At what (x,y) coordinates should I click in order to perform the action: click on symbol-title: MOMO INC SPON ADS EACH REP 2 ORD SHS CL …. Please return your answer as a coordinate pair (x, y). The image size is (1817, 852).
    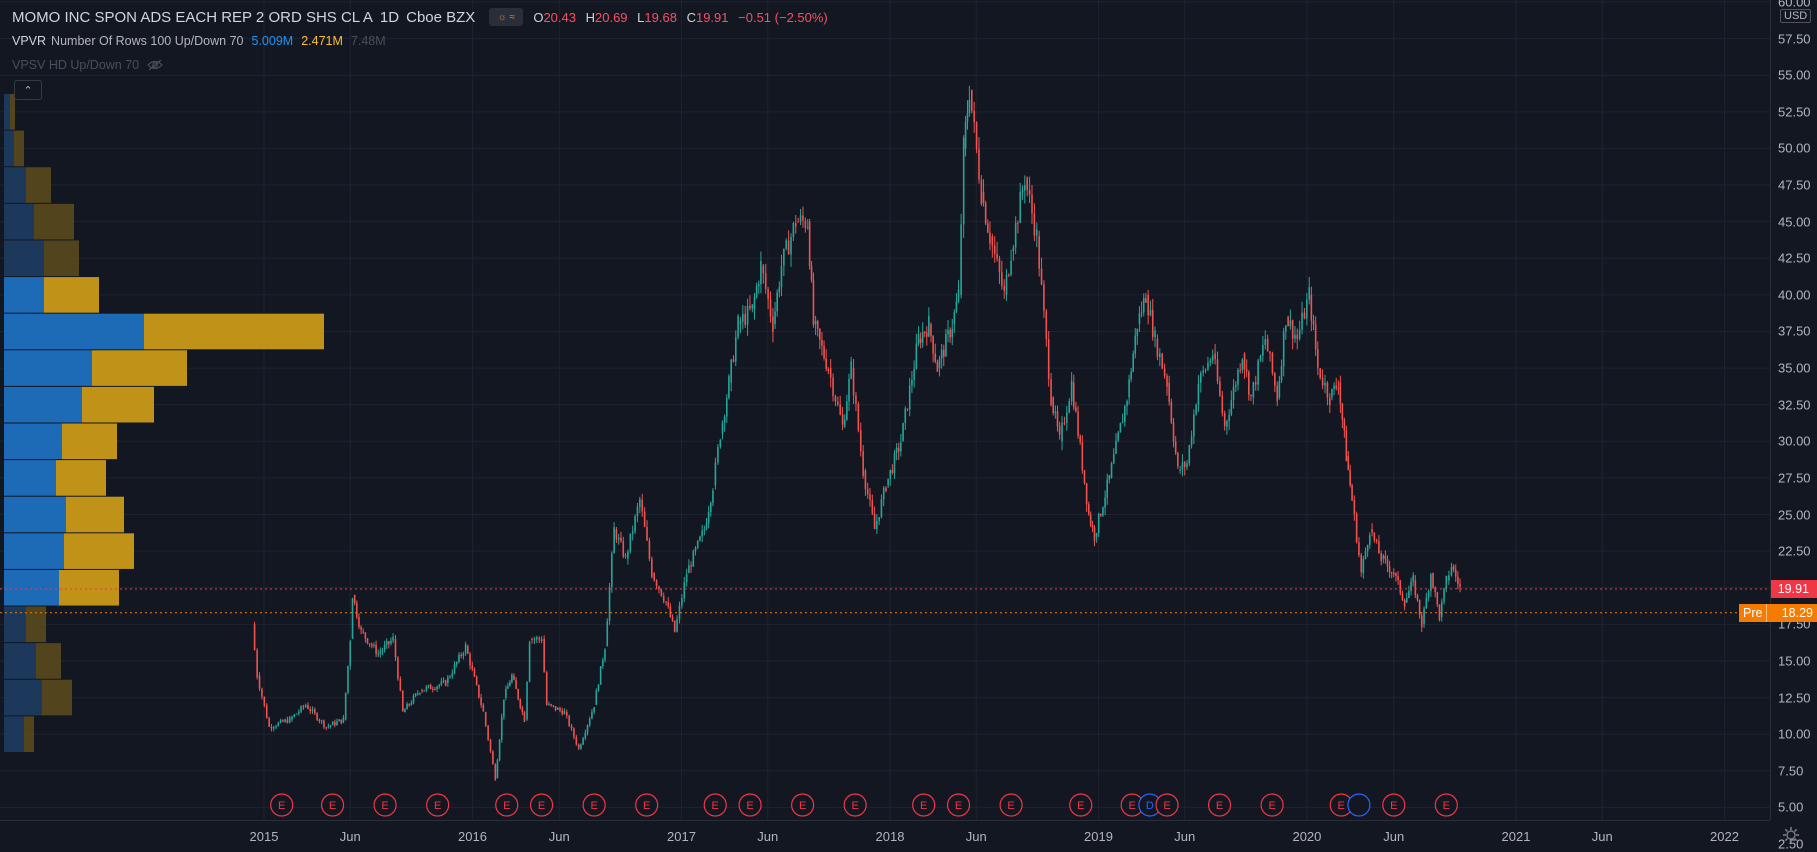
    Looking at the image, I should click on (192, 17).